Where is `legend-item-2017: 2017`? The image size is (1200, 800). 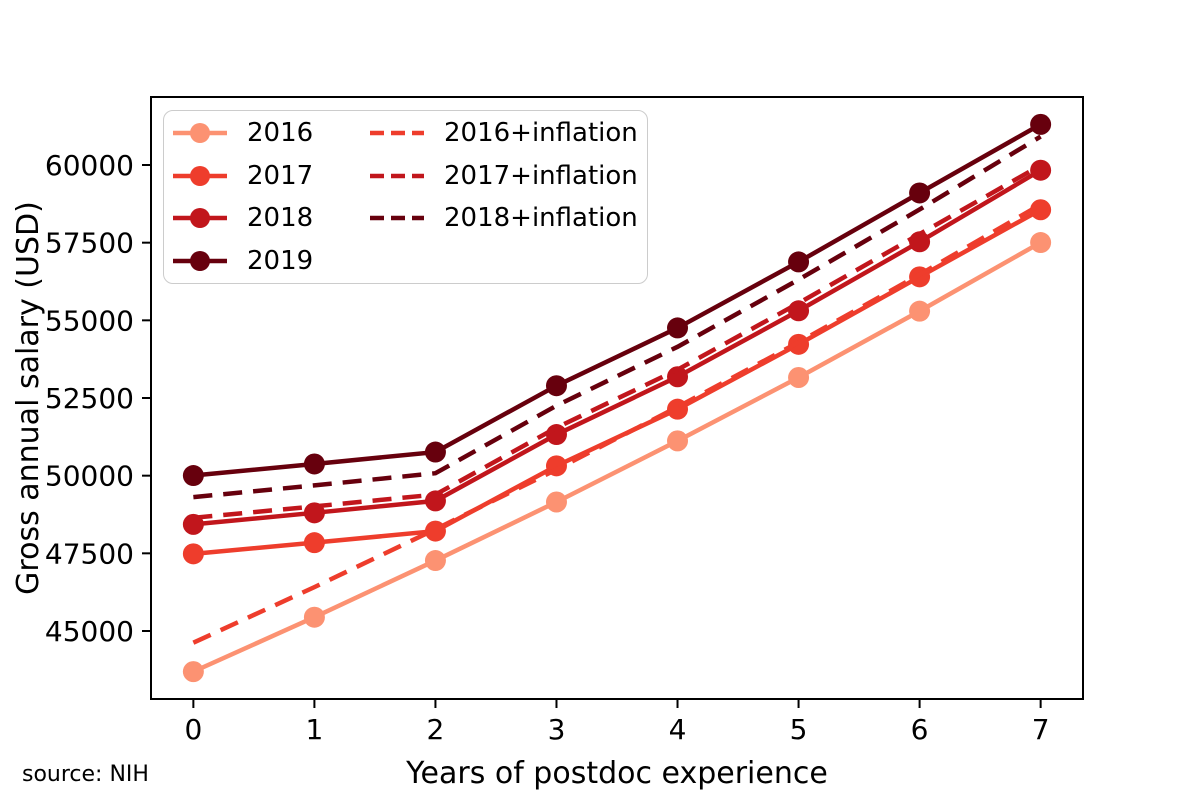
legend-item-2017: 2017 is located at coordinates (270, 176).